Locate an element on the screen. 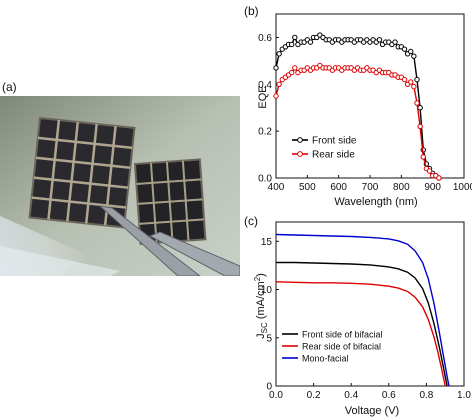  x-tick-label-eqe: 400 is located at coordinates (276, 187).